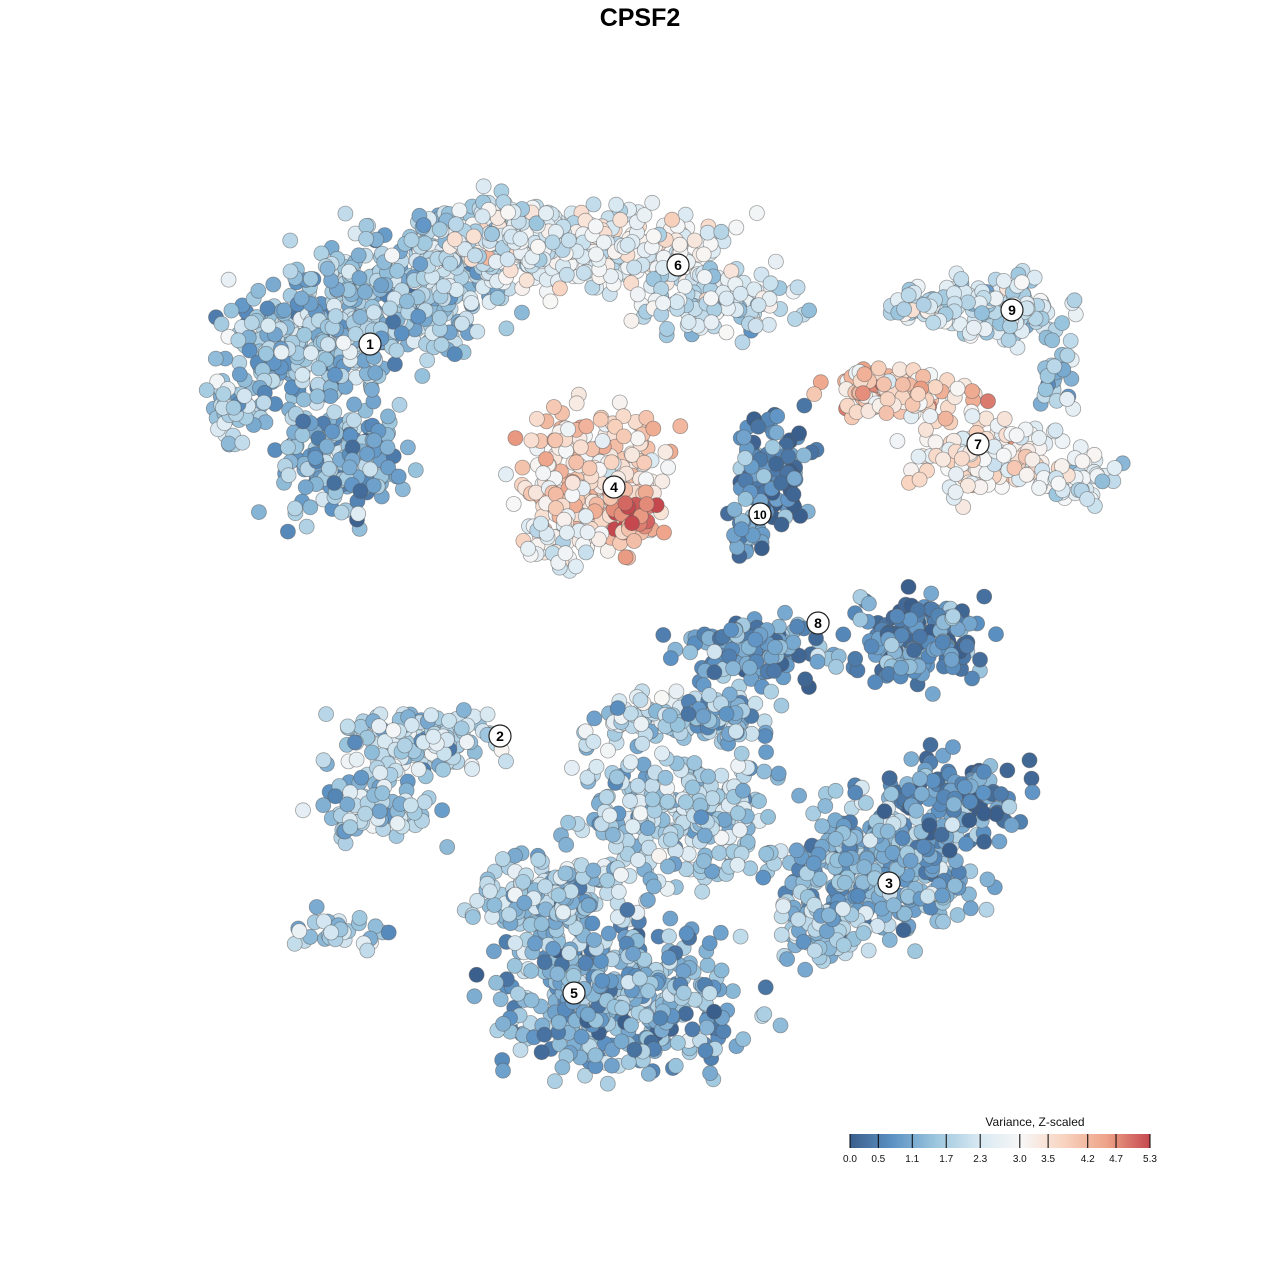  I want to click on color-legend: 0.0 0.5 1.1 1.7 2.3 3.0 3.5 4.2 4.7 5.3, so click(1000, 1149).